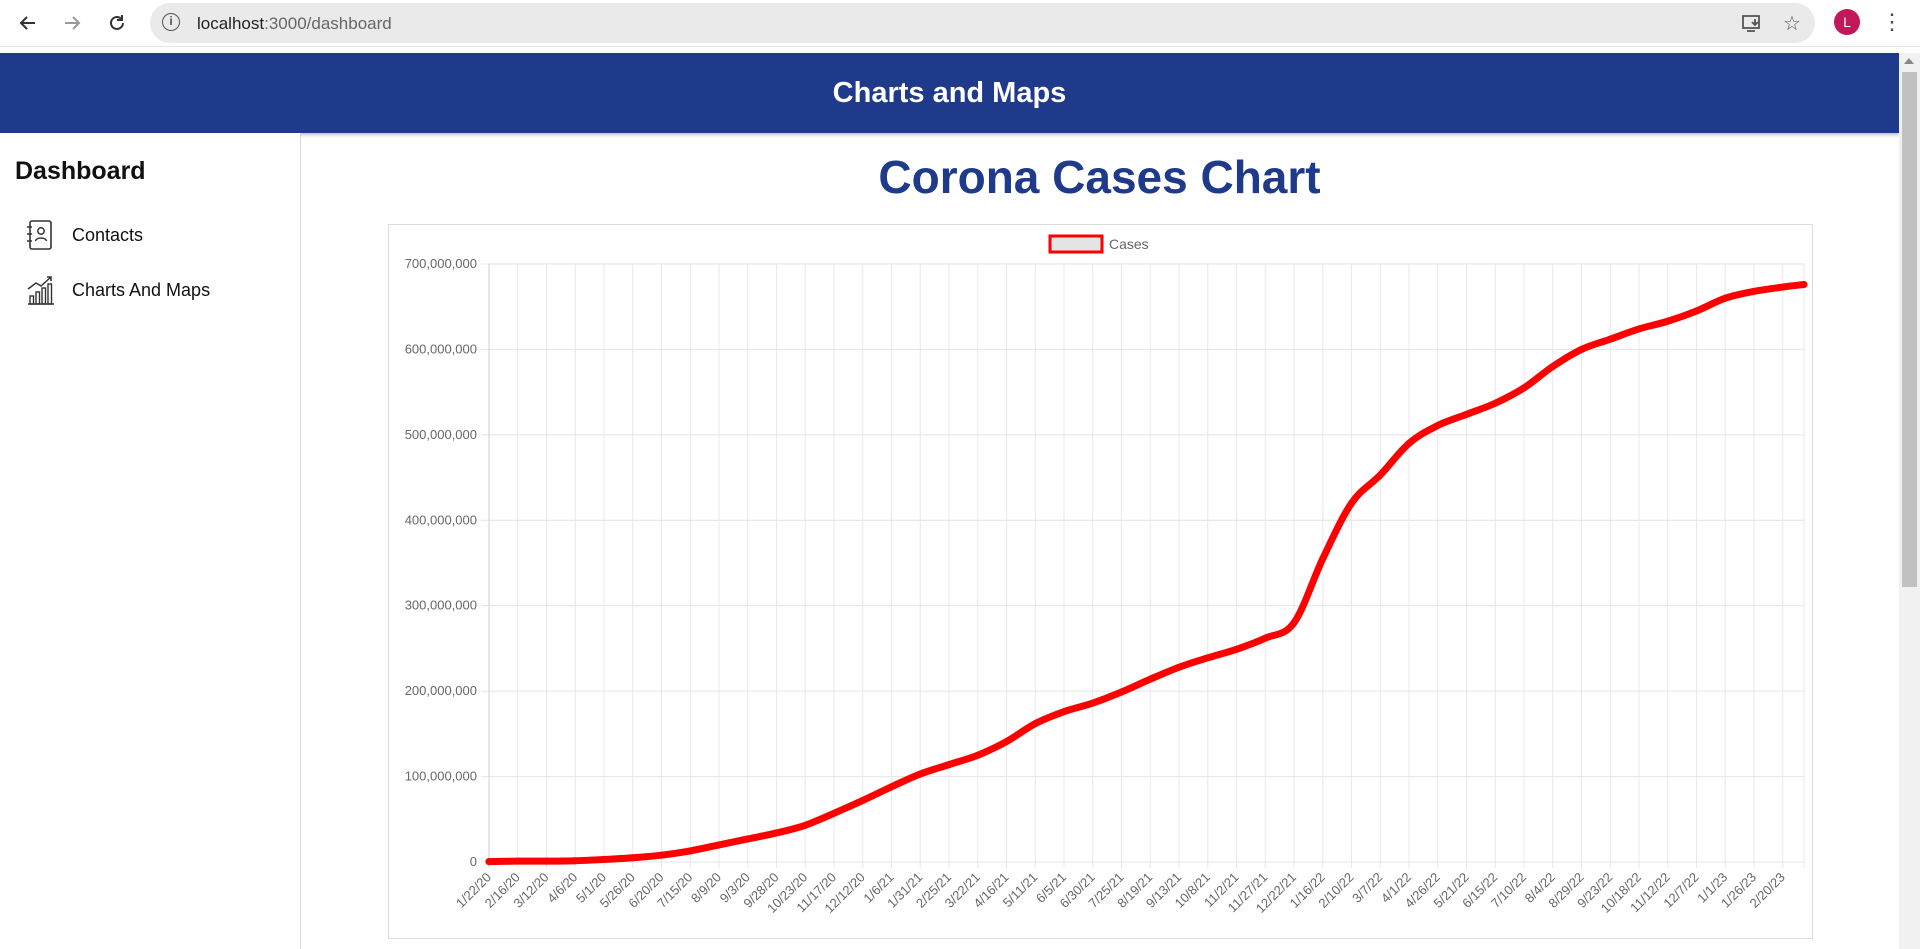 This screenshot has width=1920, height=949. Describe the element at coordinates (72, 23) in the screenshot. I see `forward-arrow-icon` at that location.